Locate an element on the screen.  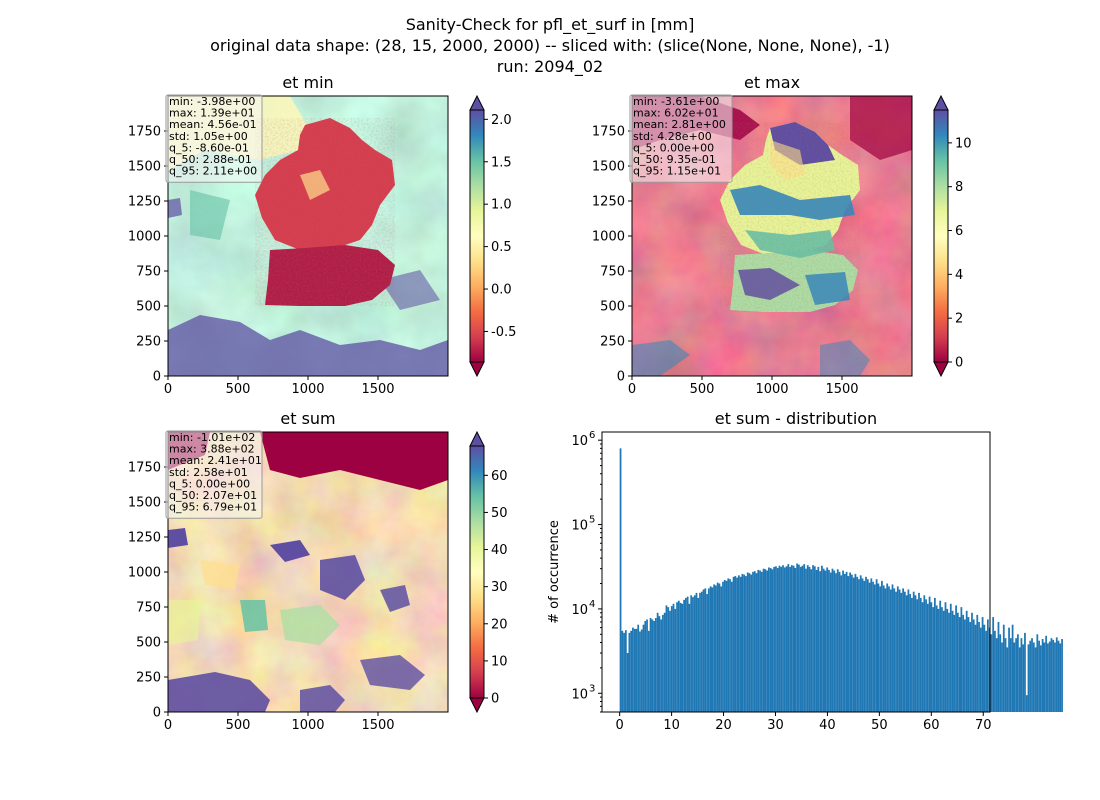
stat-line: min: -3.61e+00 is located at coordinates (676, 101).